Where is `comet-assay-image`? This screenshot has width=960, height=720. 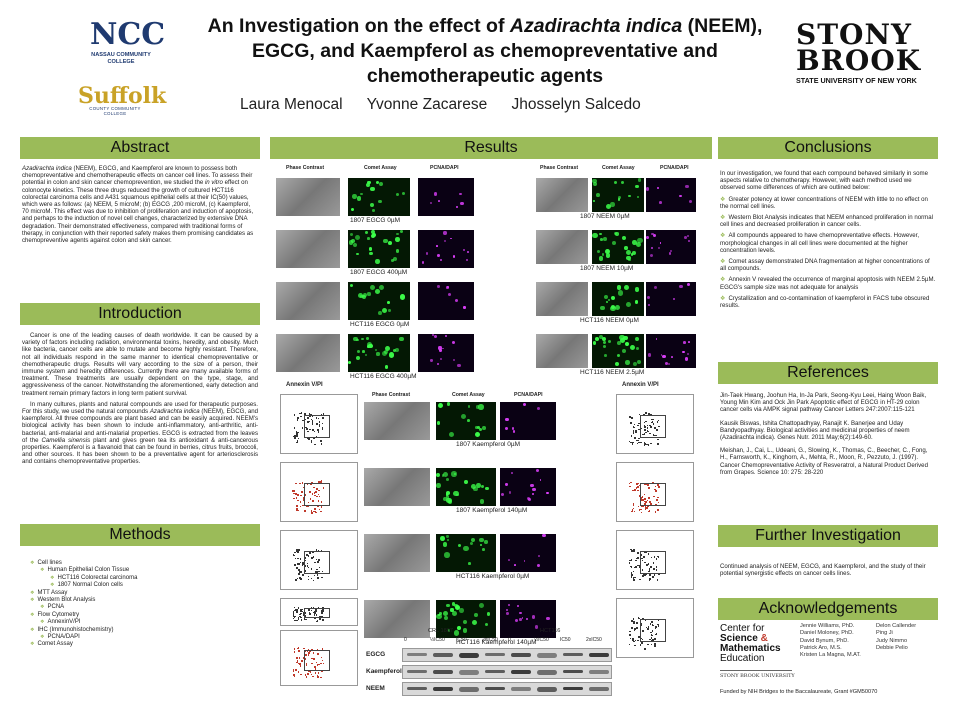
comet-assay-image is located at coordinates (466, 553).